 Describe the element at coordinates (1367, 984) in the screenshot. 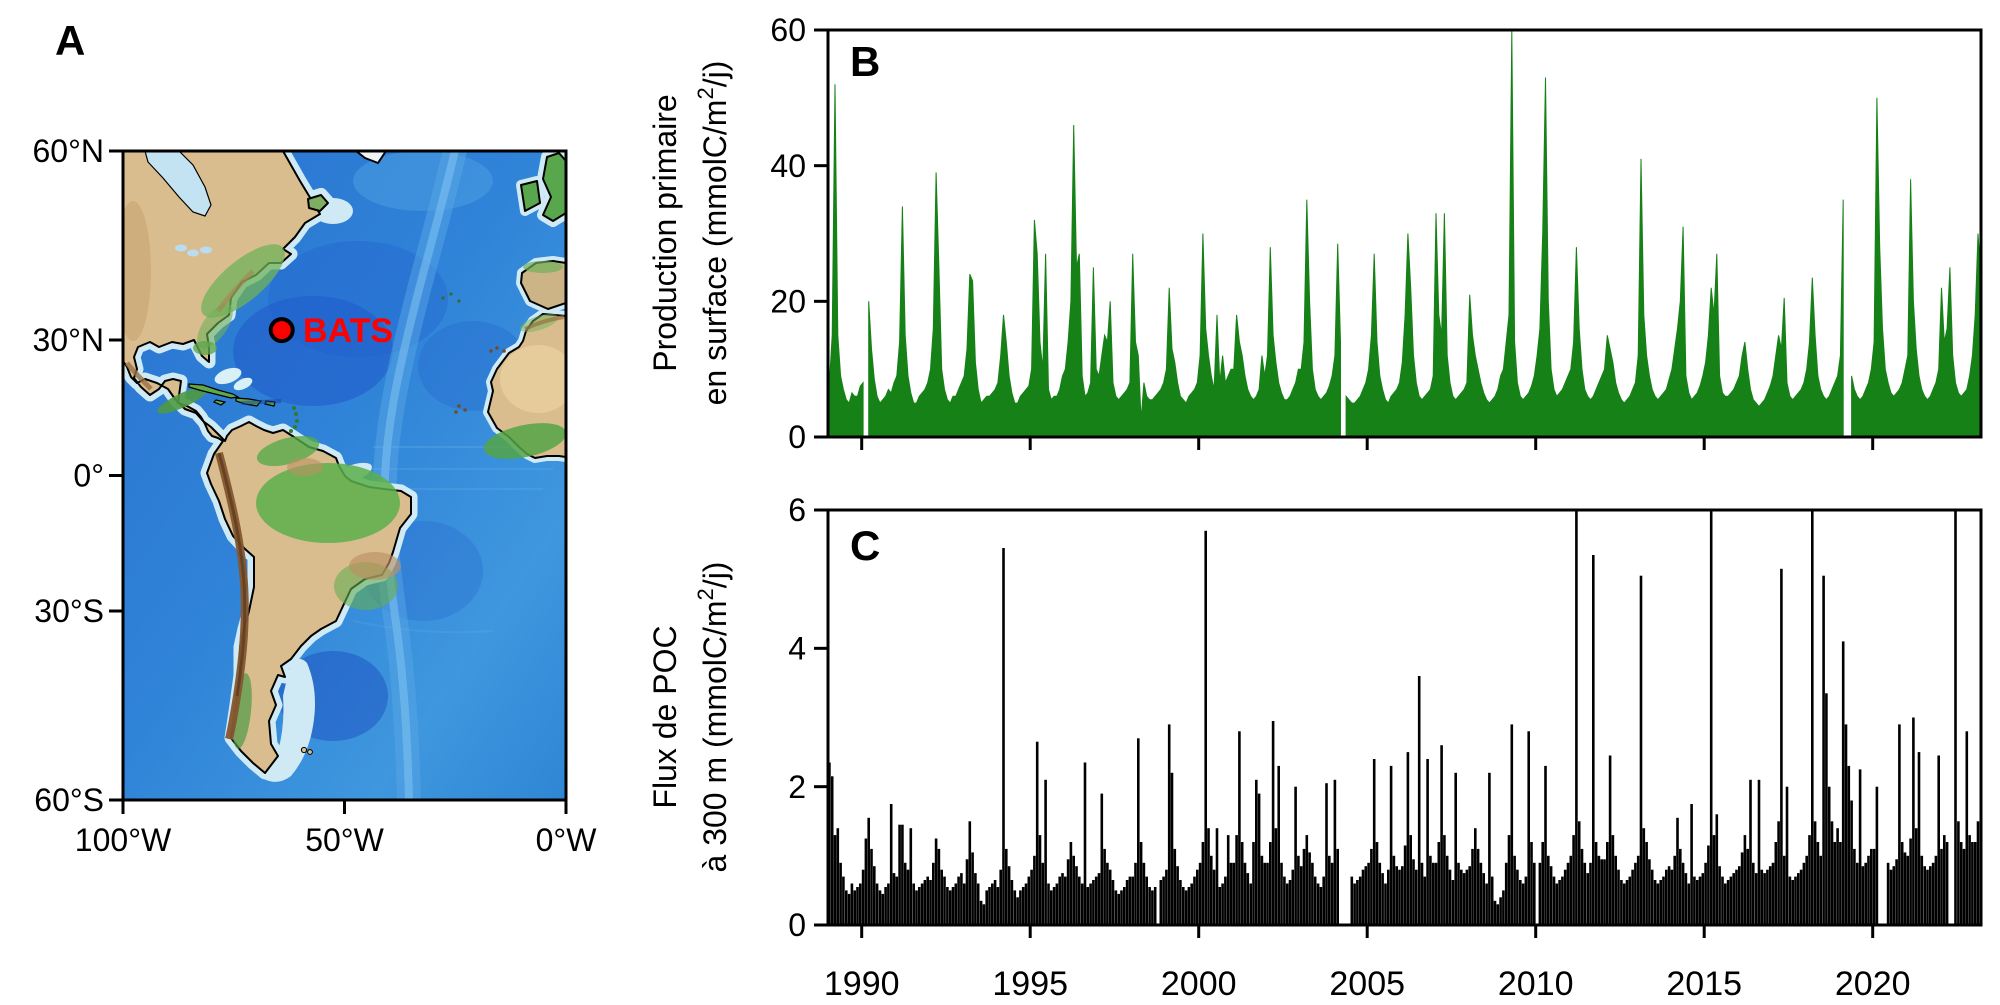

I see `x-tick-label: 2005` at that location.